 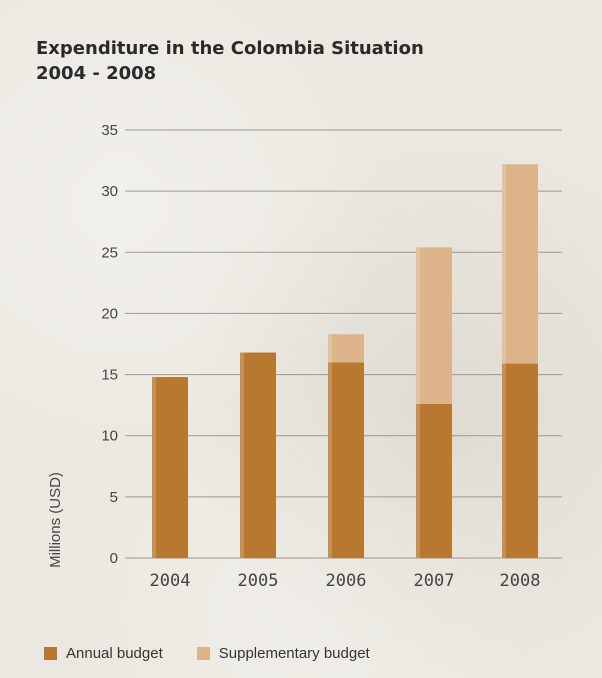 What do you see at coordinates (520, 264) in the screenshot?
I see `bar-supplementary-2008` at bounding box center [520, 264].